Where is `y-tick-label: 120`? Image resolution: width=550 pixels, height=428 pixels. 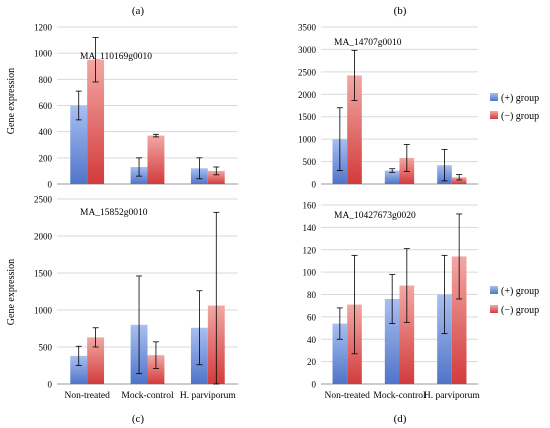
y-tick-label: 120 is located at coordinates (310, 250).